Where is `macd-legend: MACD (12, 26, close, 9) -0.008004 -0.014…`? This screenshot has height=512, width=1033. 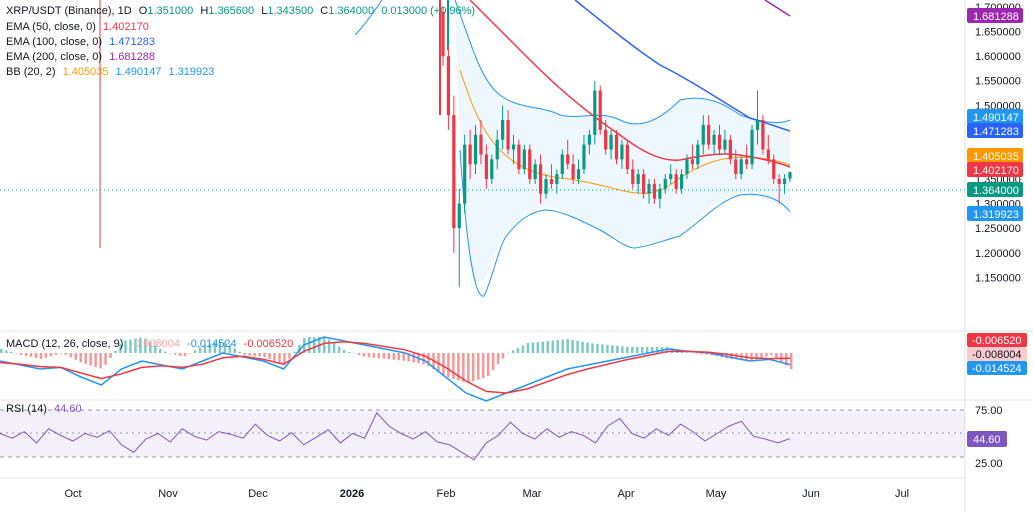
macd-legend: MACD (12, 26, close, 9) -0.008004 -0.014… is located at coordinates (151, 344).